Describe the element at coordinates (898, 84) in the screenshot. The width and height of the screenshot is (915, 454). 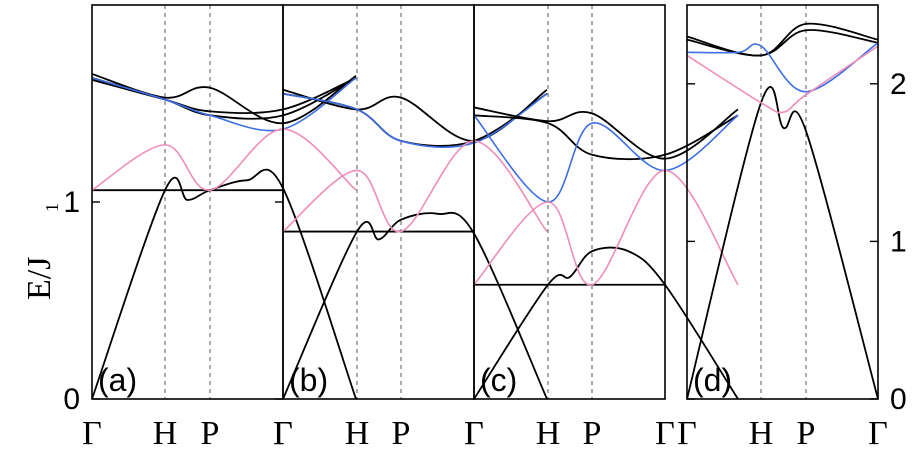
I see `y-tick-label: 2` at that location.